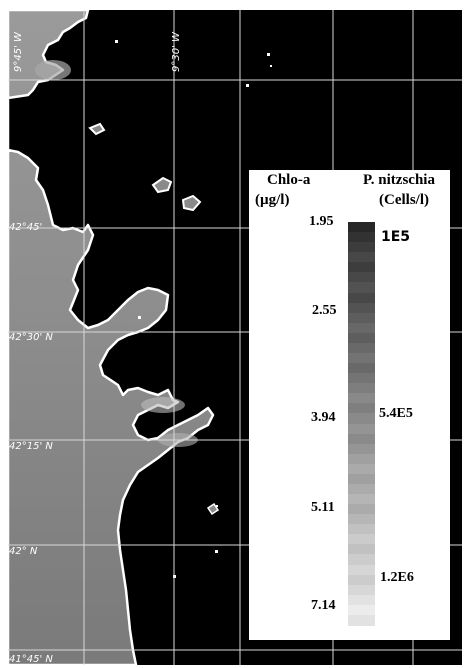  What do you see at coordinates (323, 507) in the screenshot?
I see `chl-tick-4: 5.11` at bounding box center [323, 507].